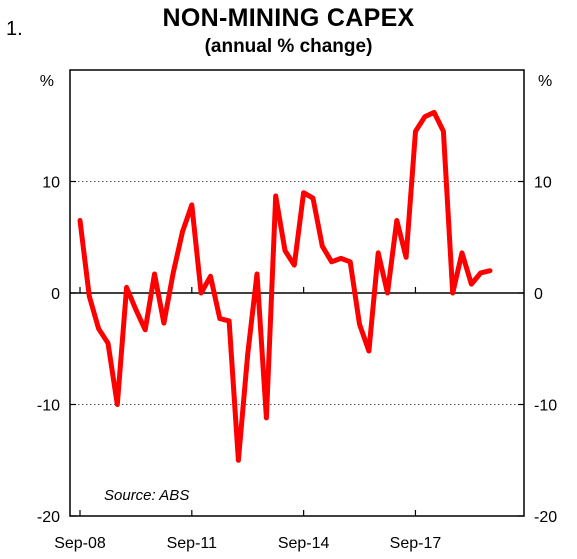  I want to click on y-tick-label-right: 0, so click(538, 294).